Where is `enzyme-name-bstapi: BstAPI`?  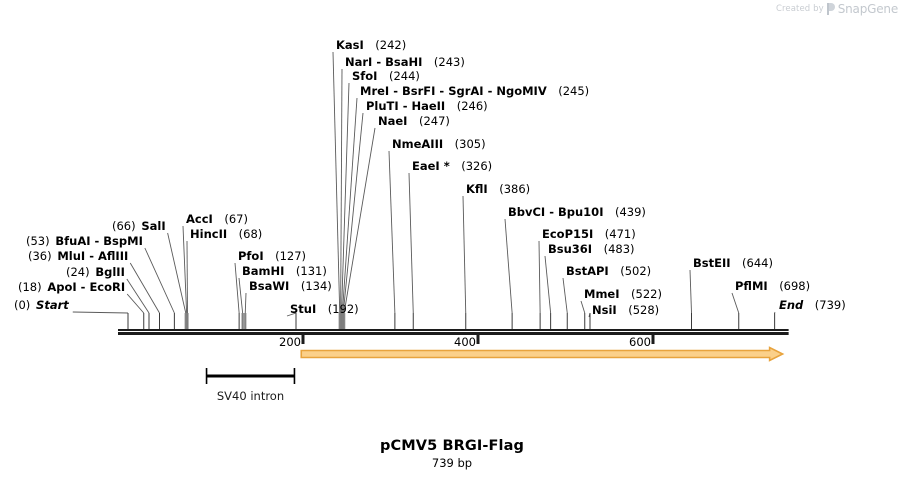 enzyme-name-bstapi: BstAPI is located at coordinates (587, 271).